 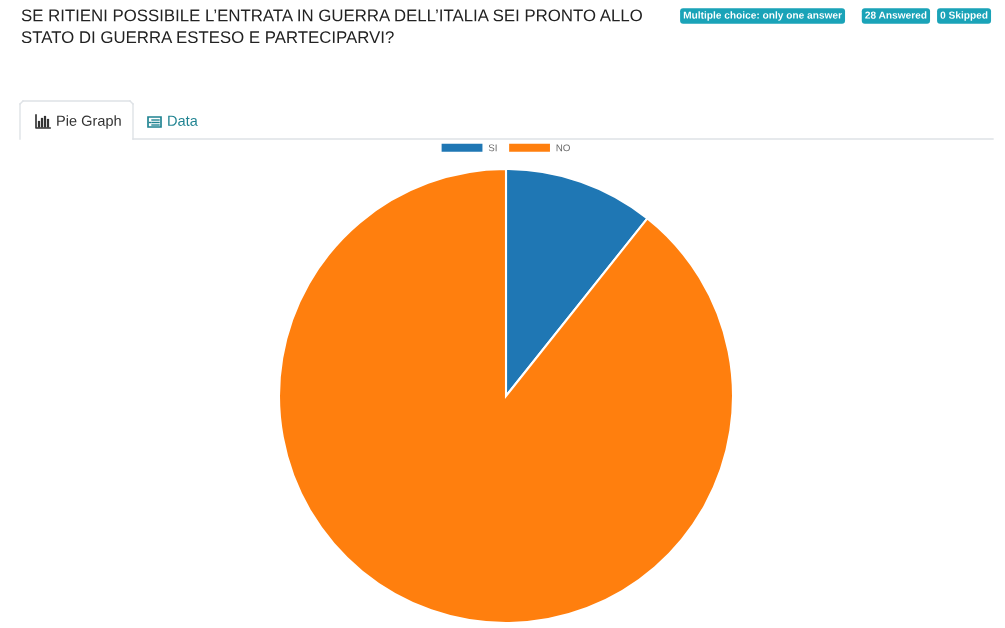 What do you see at coordinates (964, 16) in the screenshot?
I see `text: 0 Skipped` at bounding box center [964, 16].